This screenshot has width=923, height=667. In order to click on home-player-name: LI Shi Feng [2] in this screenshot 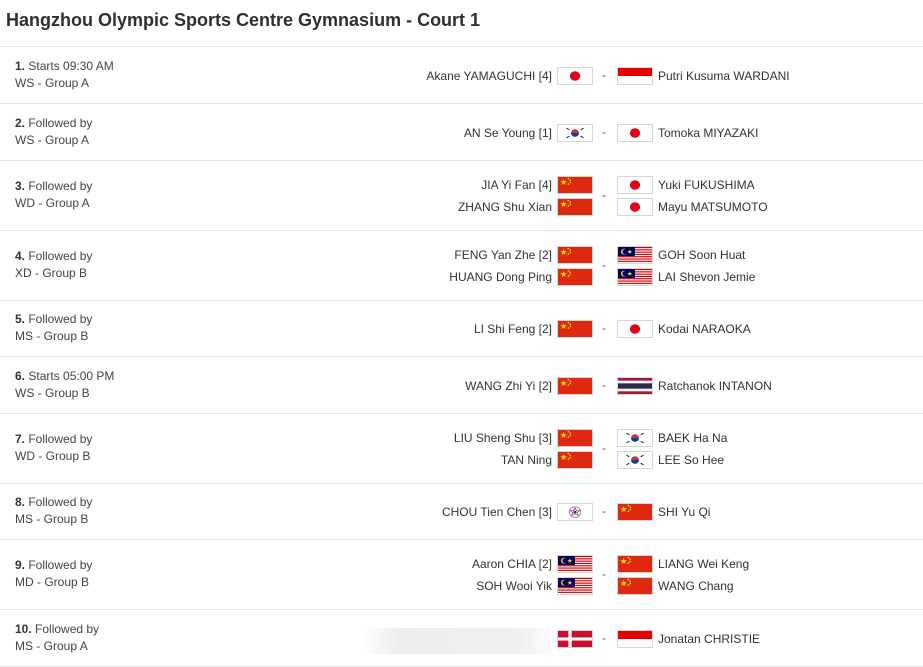, I will do `click(512, 329)`.